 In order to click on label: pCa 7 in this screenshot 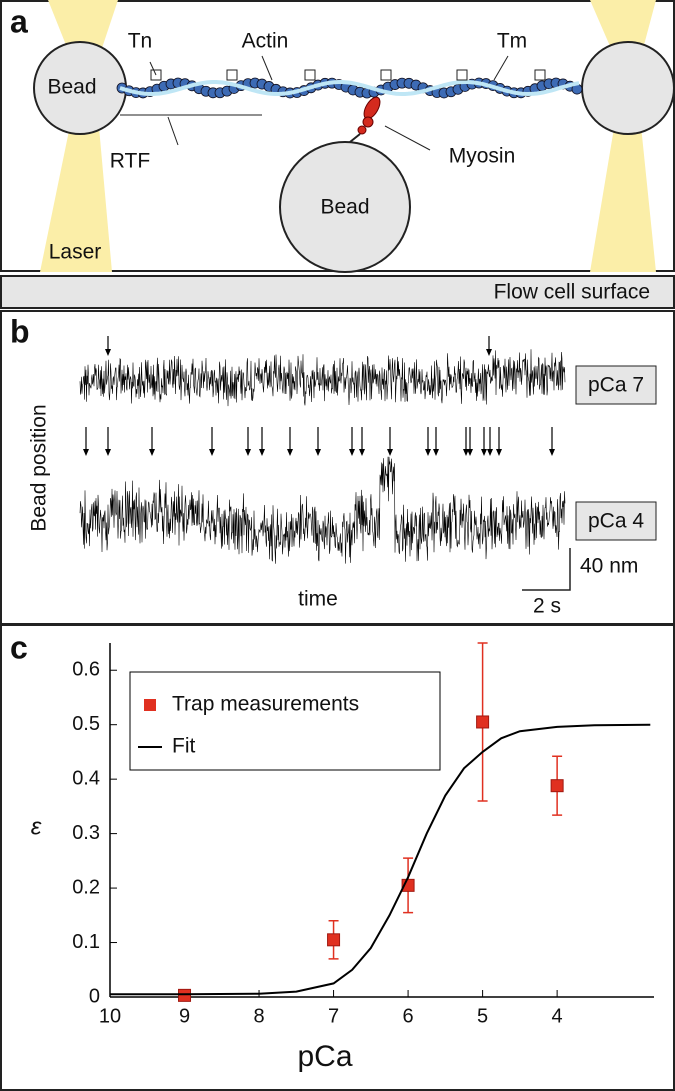, I will do `click(616, 385)`.